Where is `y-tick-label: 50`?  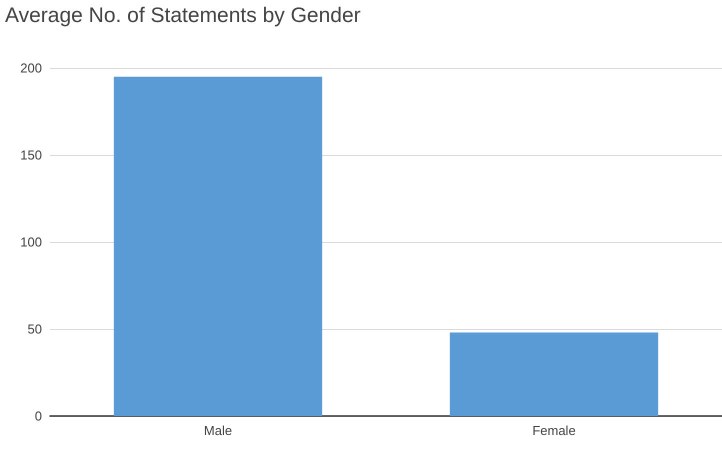 y-tick-label: 50 is located at coordinates (35, 329).